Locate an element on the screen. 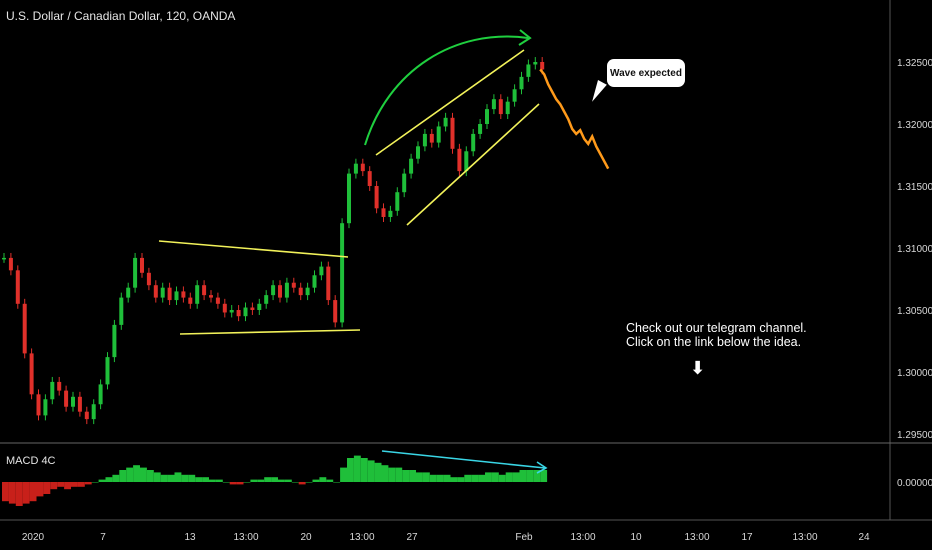  x-tick-label: 13 is located at coordinates (190, 537).